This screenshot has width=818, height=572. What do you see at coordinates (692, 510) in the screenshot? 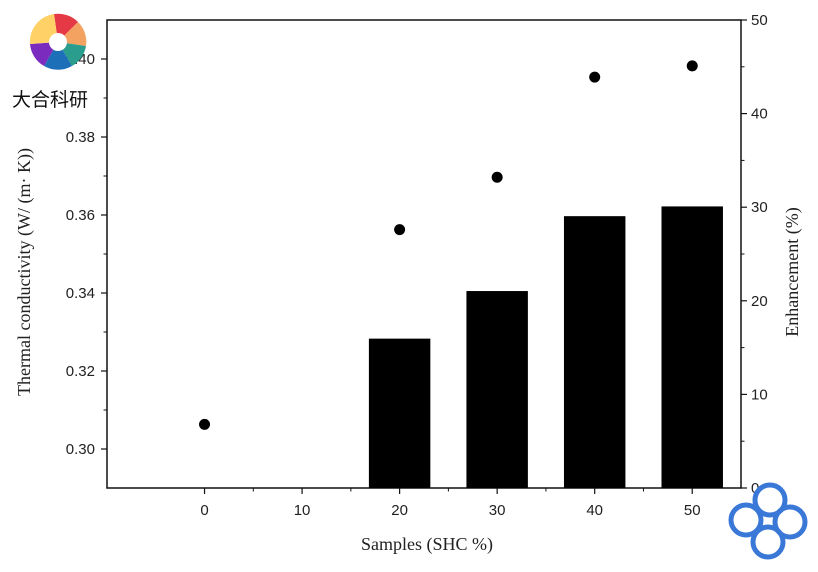
I see `x-tick-label: 50` at bounding box center [692, 510].